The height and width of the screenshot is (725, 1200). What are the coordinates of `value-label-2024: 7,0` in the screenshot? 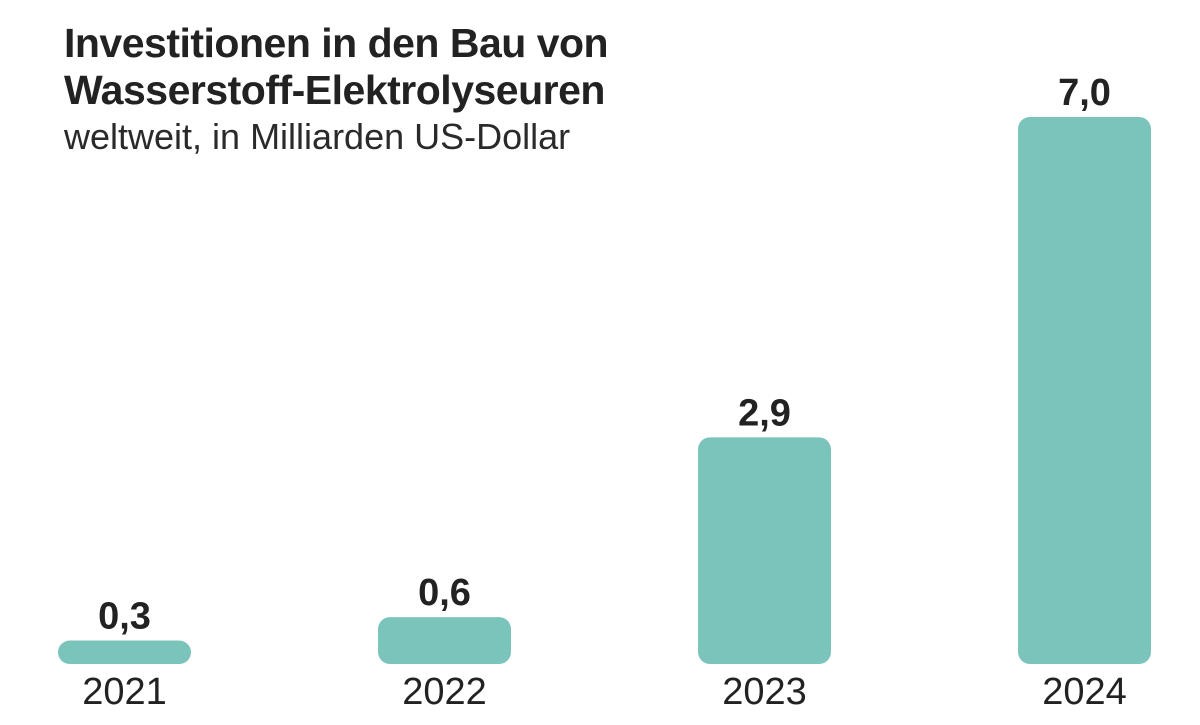 It's located at (1084, 93).